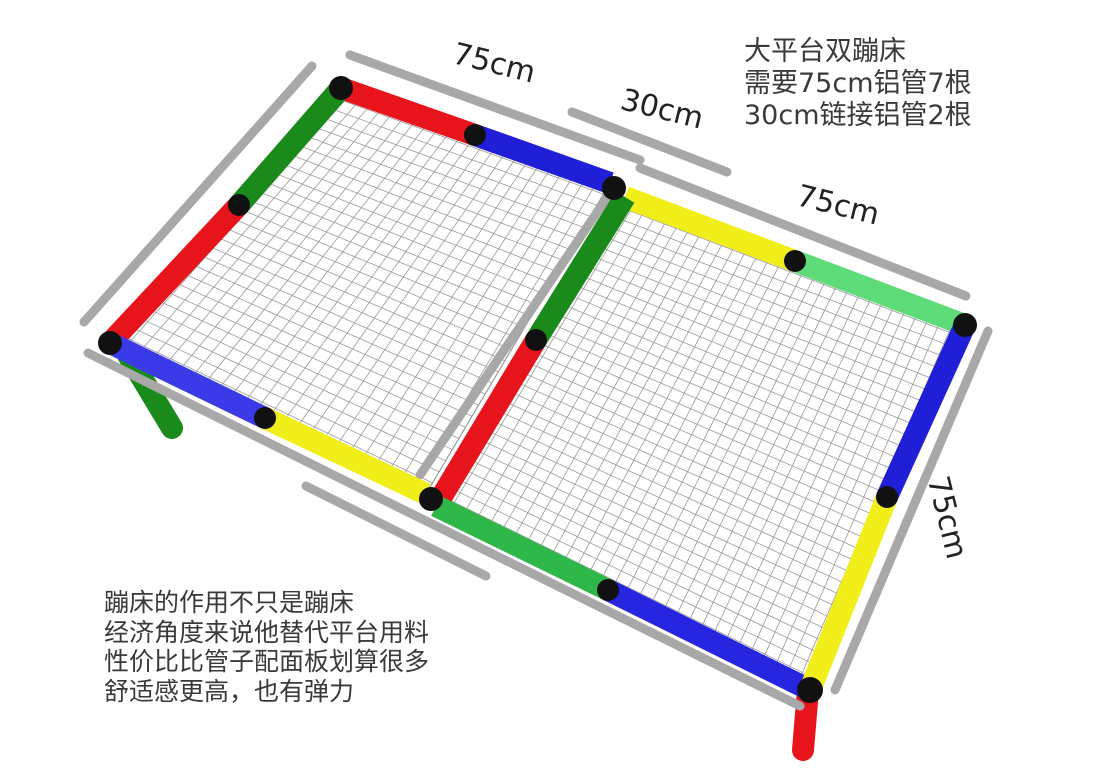  What do you see at coordinates (290, 146) in the screenshot?
I see `tube-left-green` at bounding box center [290, 146].